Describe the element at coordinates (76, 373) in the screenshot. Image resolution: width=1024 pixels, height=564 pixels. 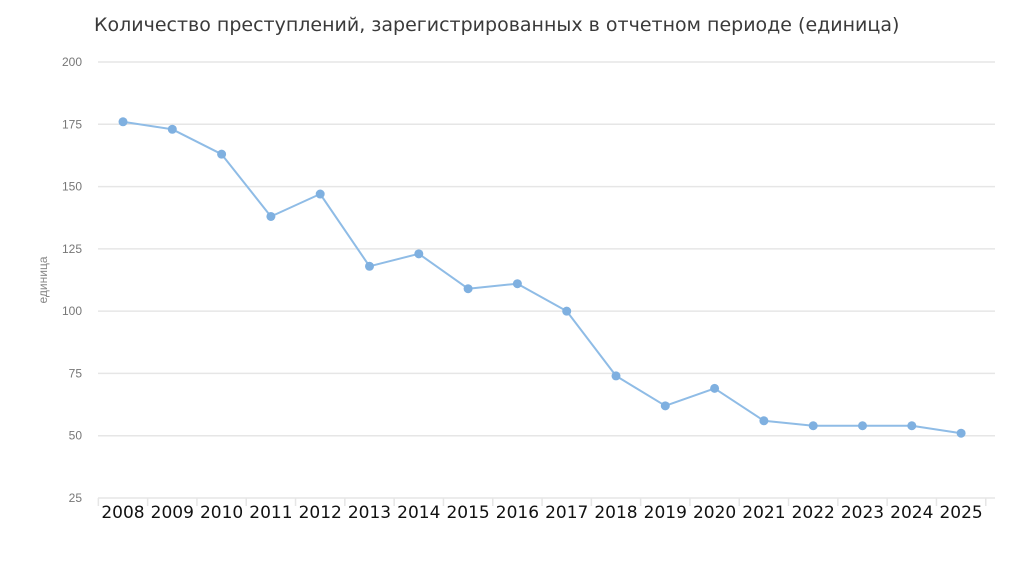
I see `y-tick-label: 75` at that location.